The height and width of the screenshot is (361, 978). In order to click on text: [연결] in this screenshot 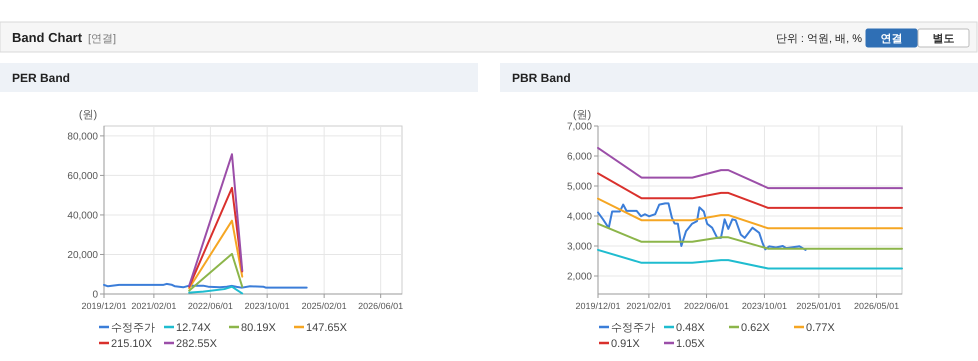, I will do `click(102, 39)`.